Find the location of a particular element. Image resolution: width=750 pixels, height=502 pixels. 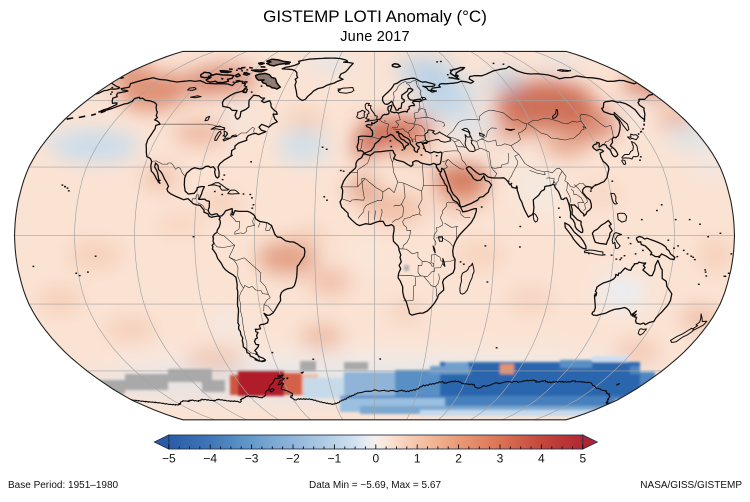

svg-text: 5 is located at coordinates (582, 459).